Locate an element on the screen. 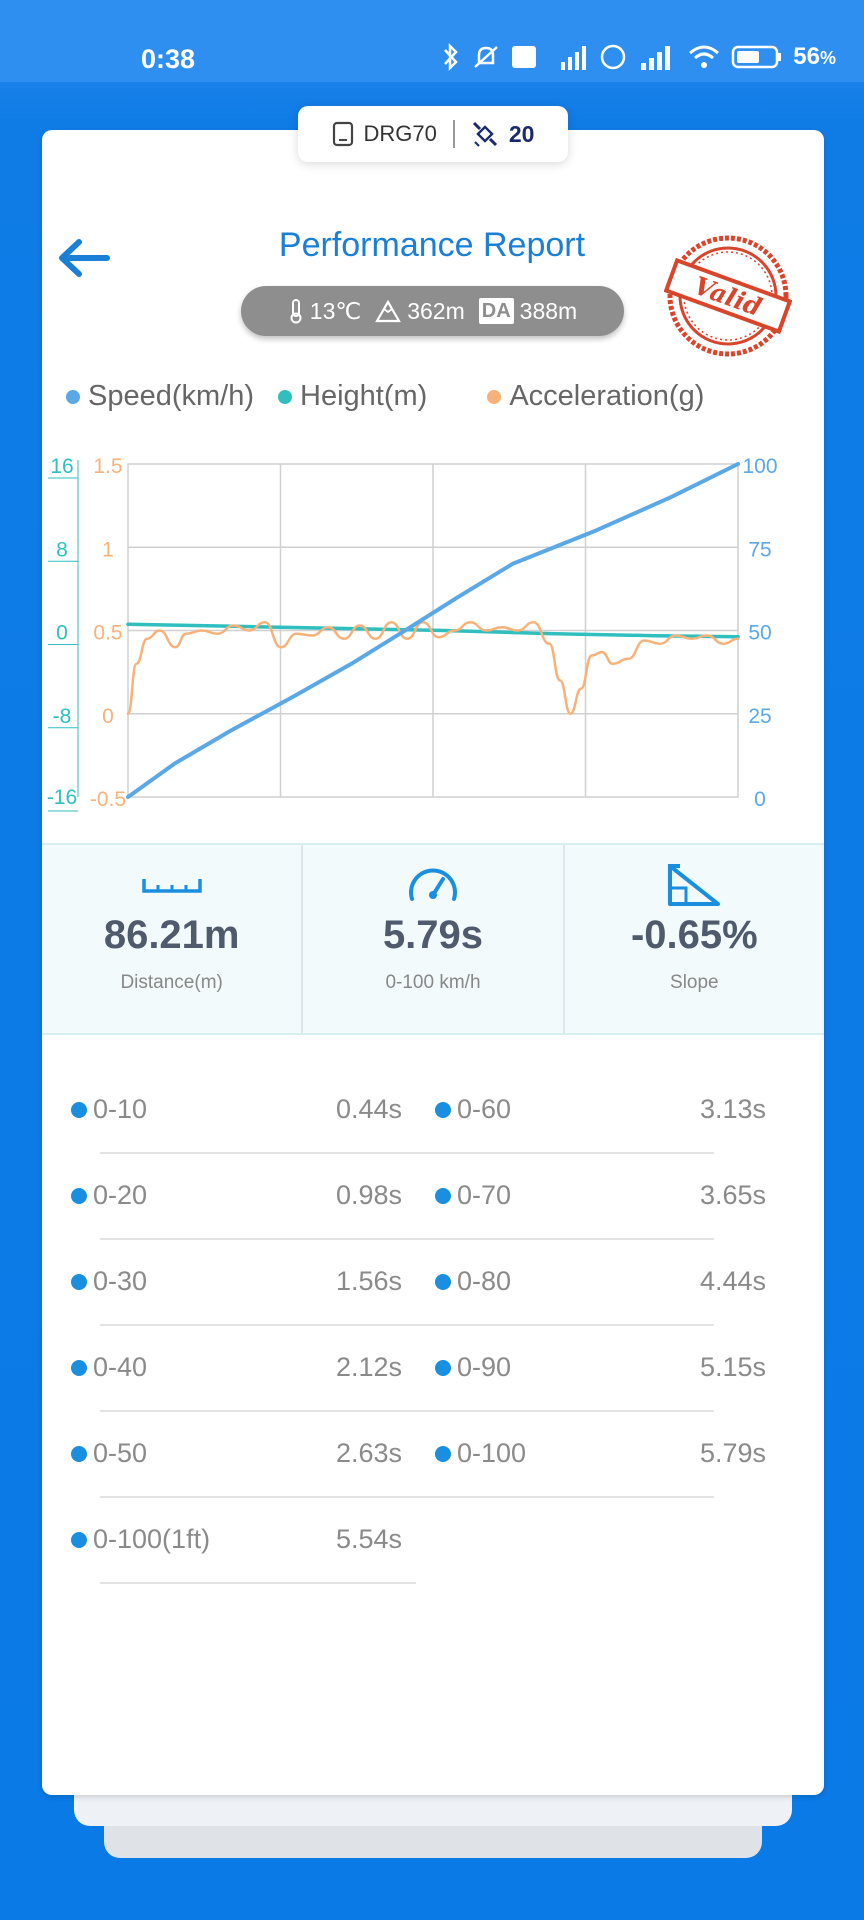 The height and width of the screenshot is (1920, 864). split-item: 0-20 0.98s is located at coordinates (241, 1199).